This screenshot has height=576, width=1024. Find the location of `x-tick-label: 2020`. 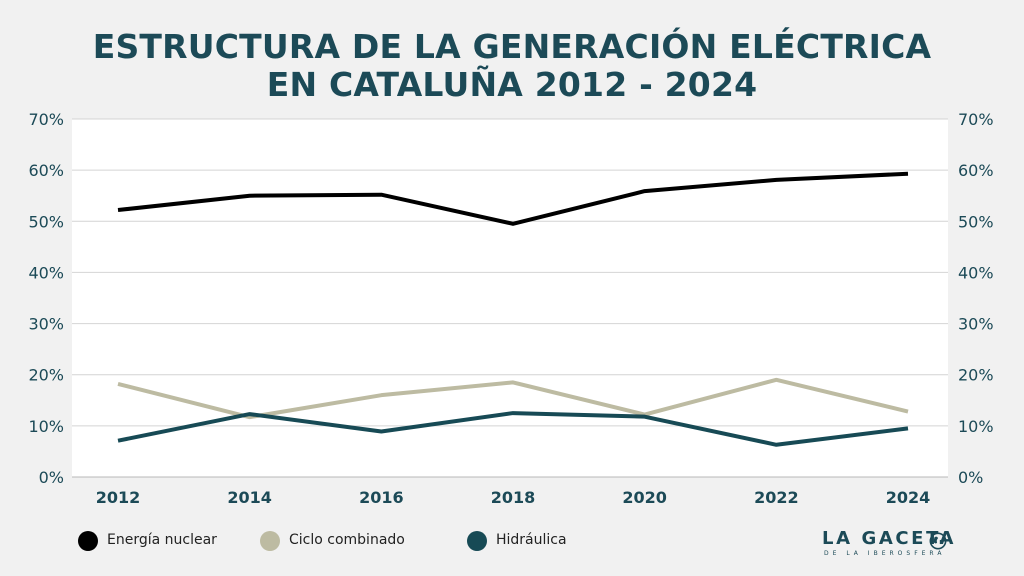

x-tick-label: 2020 is located at coordinates (644, 497).